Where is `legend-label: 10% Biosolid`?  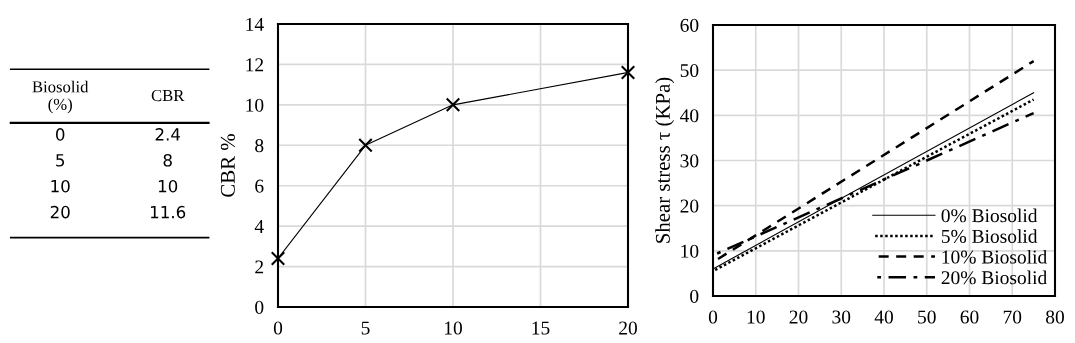
legend-label: 10% Biosolid is located at coordinates (994, 256).